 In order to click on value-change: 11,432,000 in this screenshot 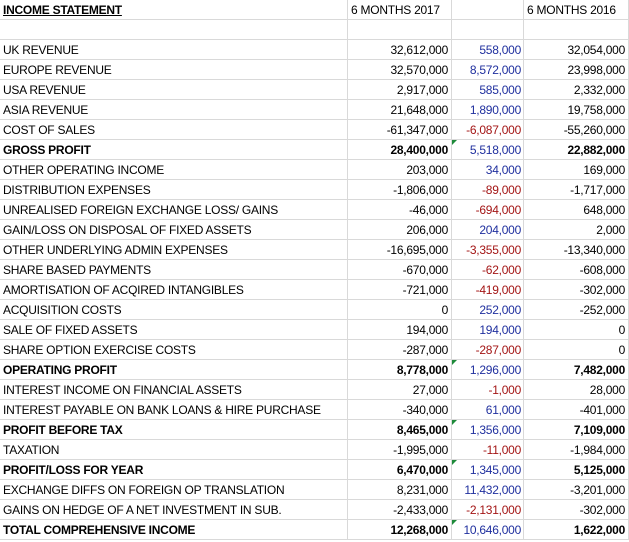, I will do `click(488, 490)`.